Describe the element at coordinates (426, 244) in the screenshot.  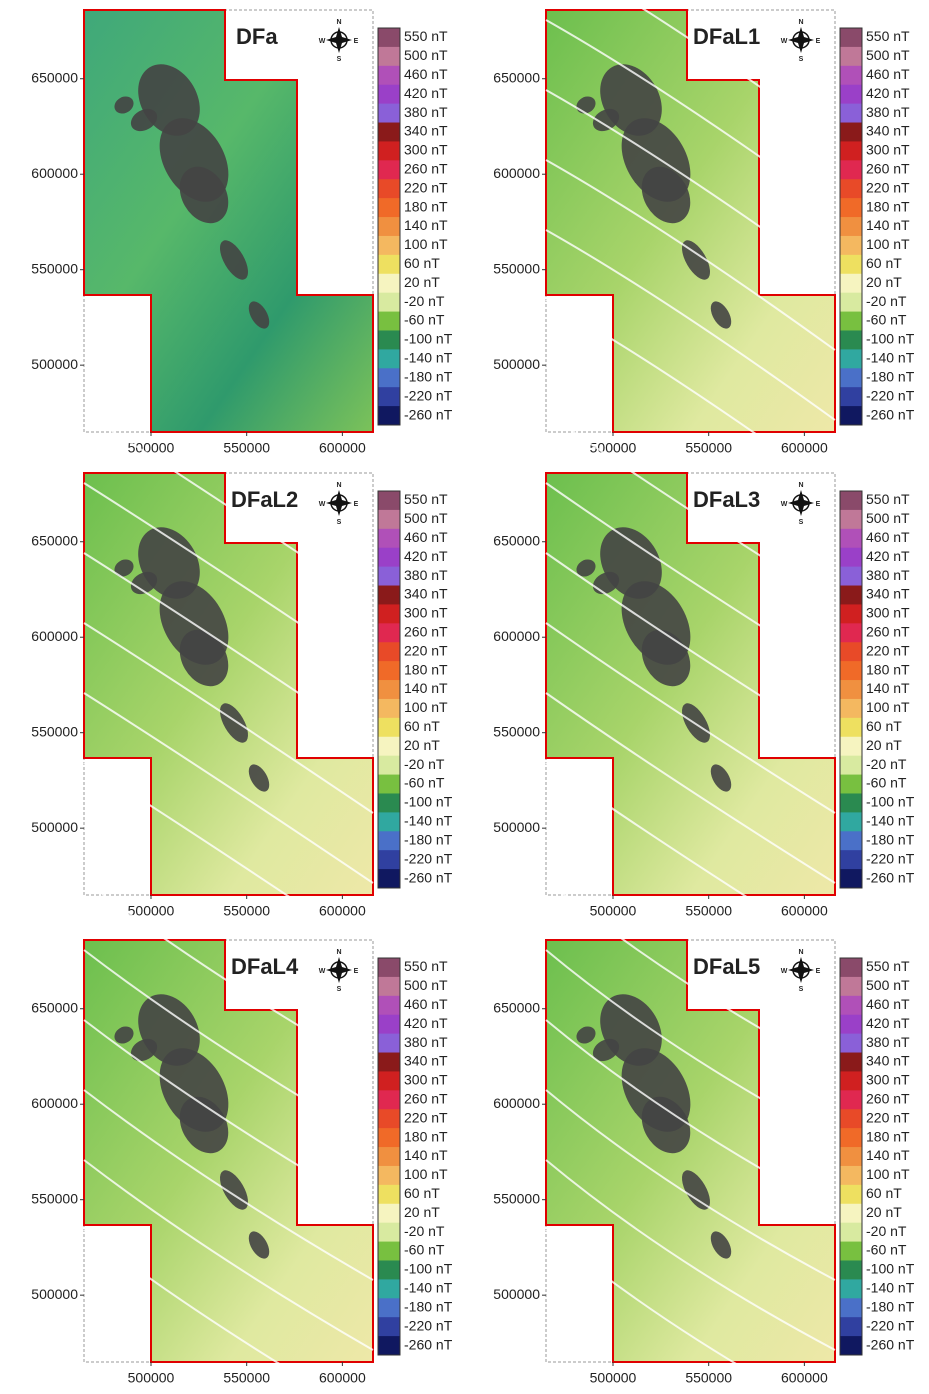
I see `colorbar-label: 100 nT` at that location.